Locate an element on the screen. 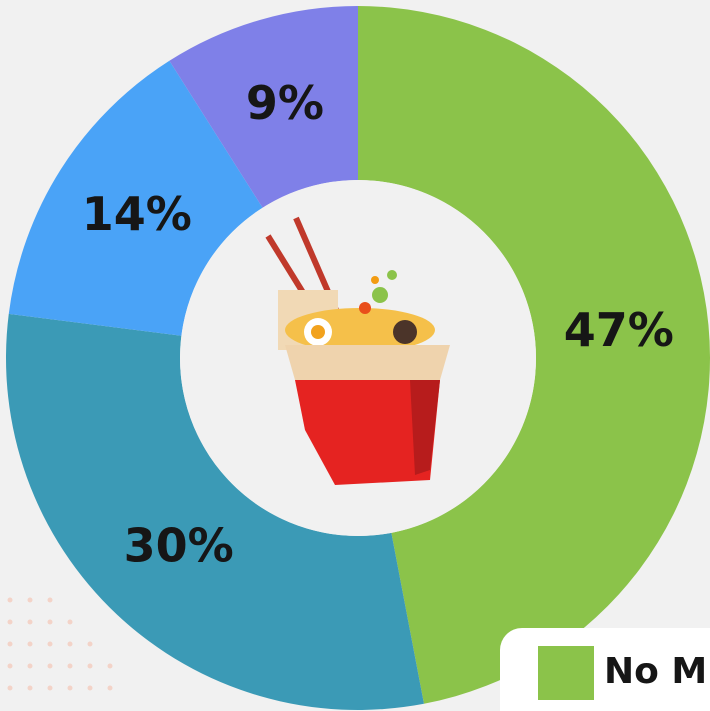 Image resolution: width=710 pixels, height=711 pixels. value-label: 47% is located at coordinates (619, 330).